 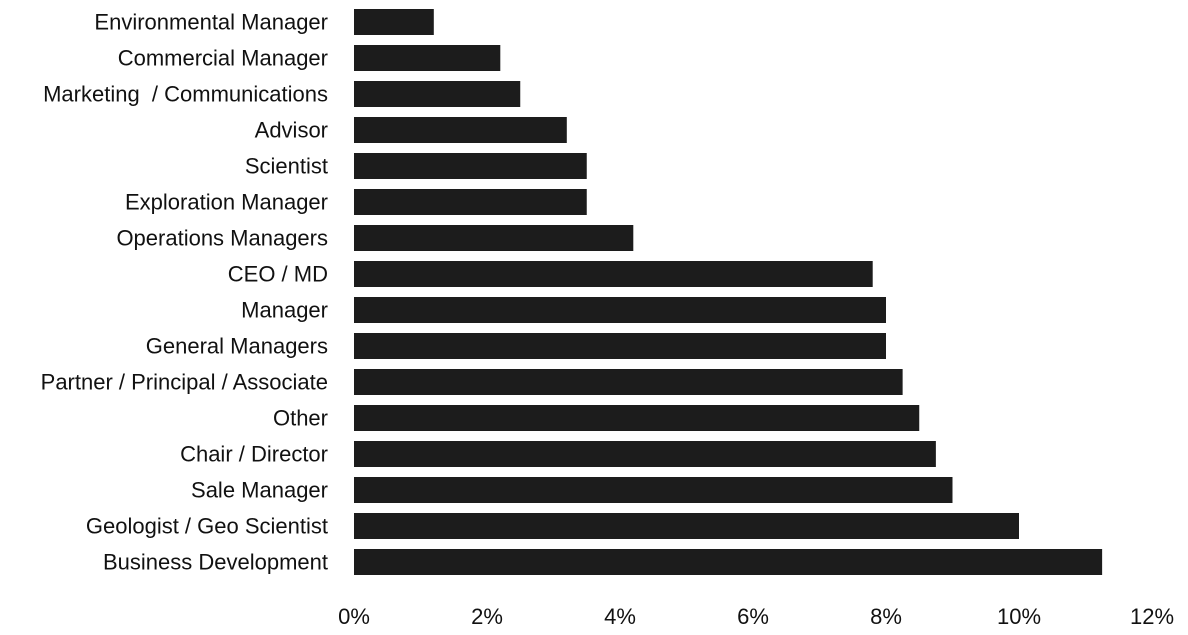 What do you see at coordinates (1152, 616) in the screenshot?
I see `x-tick-label: 12%` at bounding box center [1152, 616].